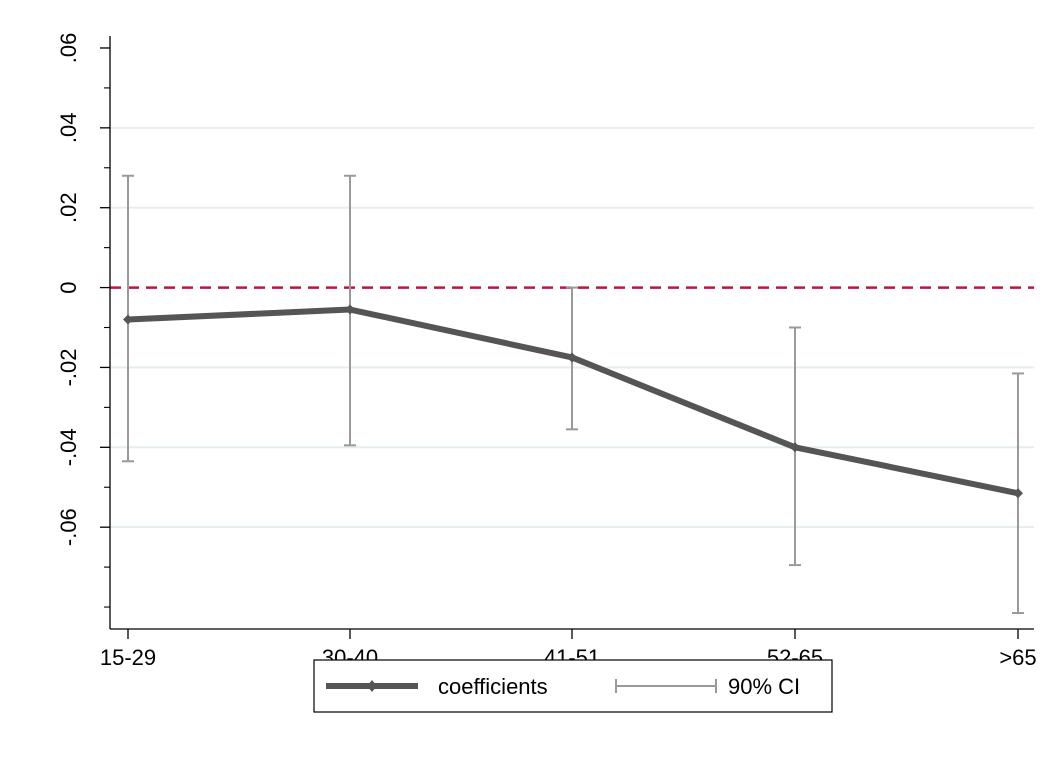  I want to click on x-tick-label-0: 15-29, so click(128, 657).